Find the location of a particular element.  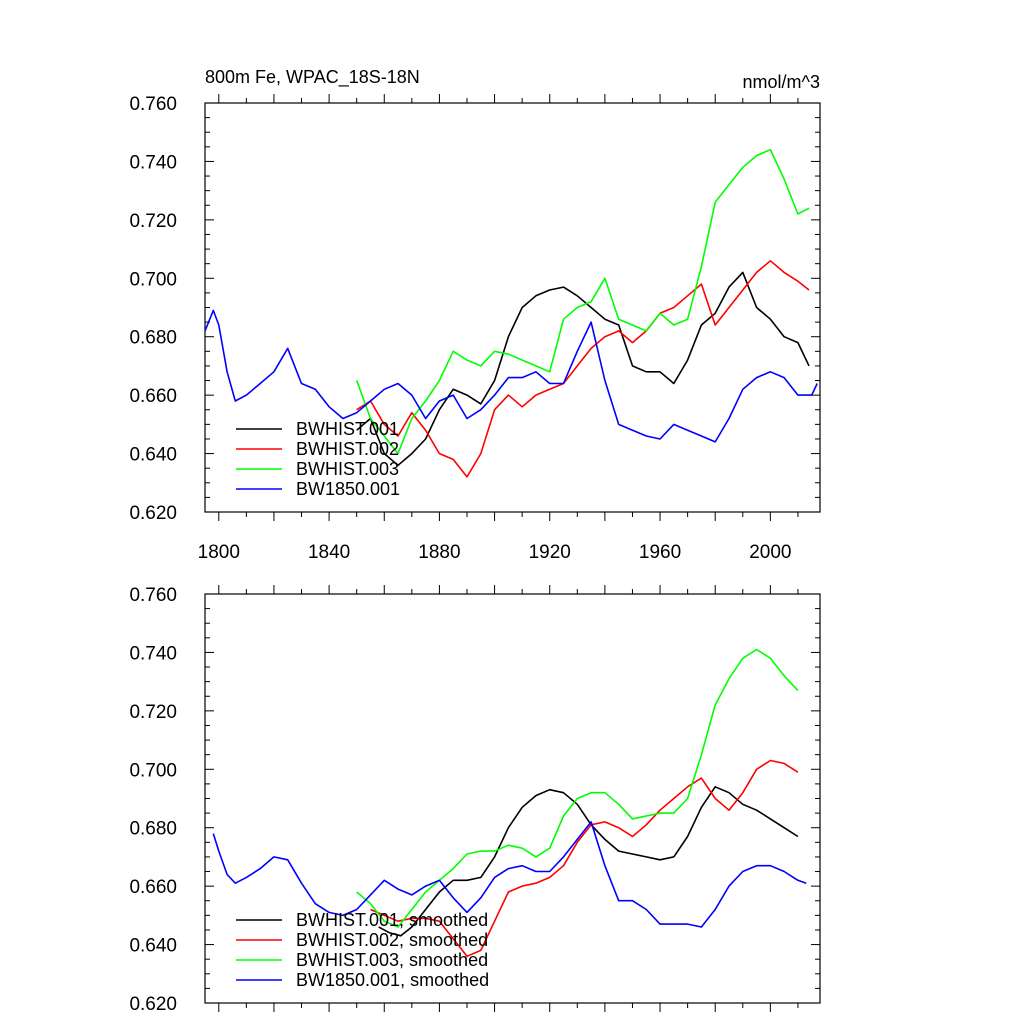

legend-label-3: BWHIST.003 is located at coordinates (347, 469).